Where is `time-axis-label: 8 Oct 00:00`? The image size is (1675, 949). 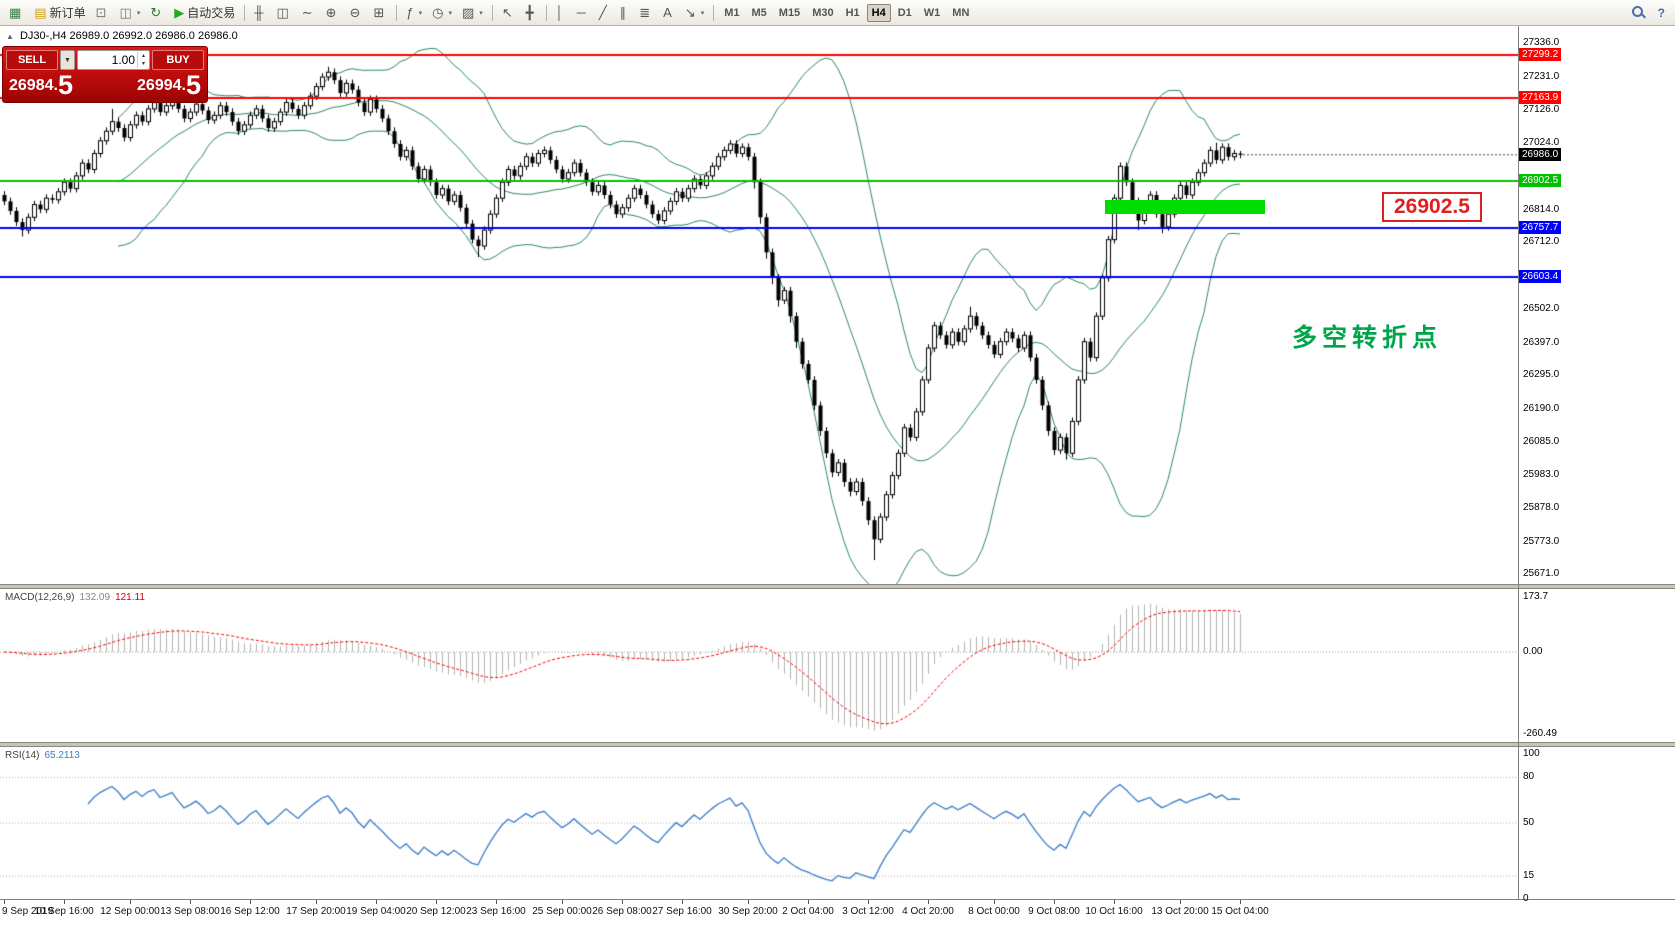 time-axis-label: 8 Oct 00:00 is located at coordinates (994, 911).